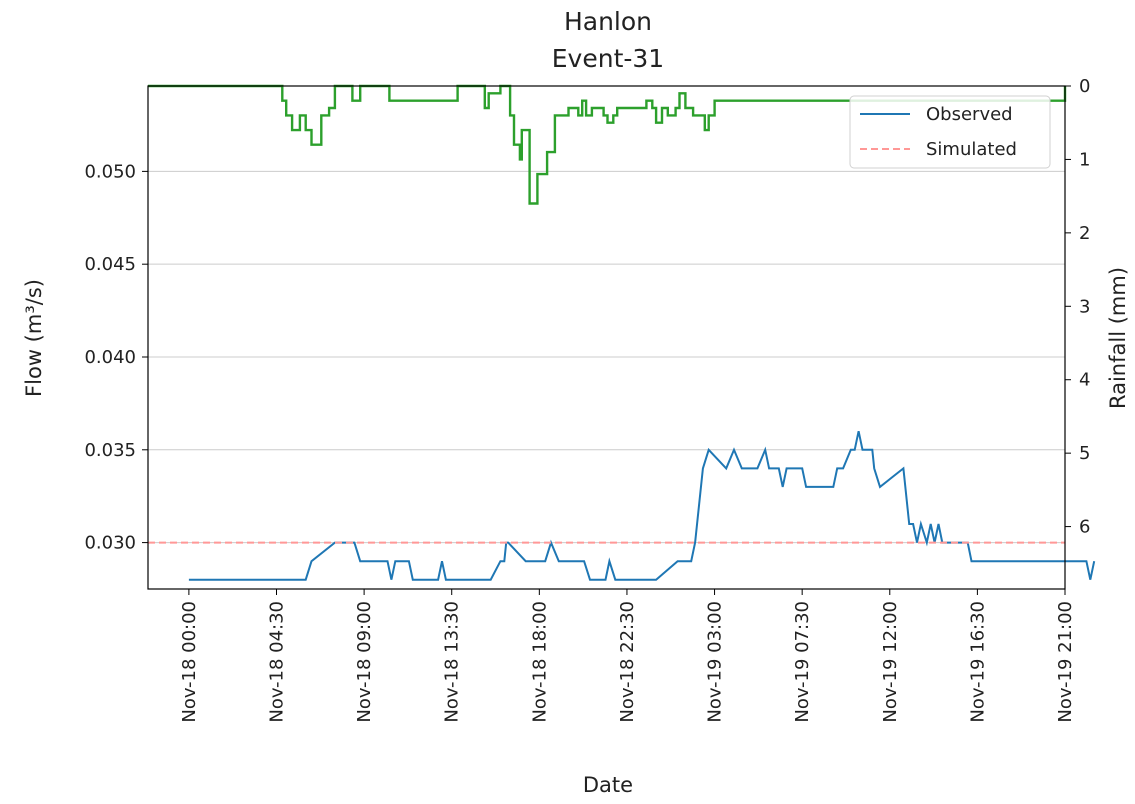 The width and height of the screenshot is (1135, 804). I want to click on y2-axis-label: Rainfall (mm), so click(1118, 338).